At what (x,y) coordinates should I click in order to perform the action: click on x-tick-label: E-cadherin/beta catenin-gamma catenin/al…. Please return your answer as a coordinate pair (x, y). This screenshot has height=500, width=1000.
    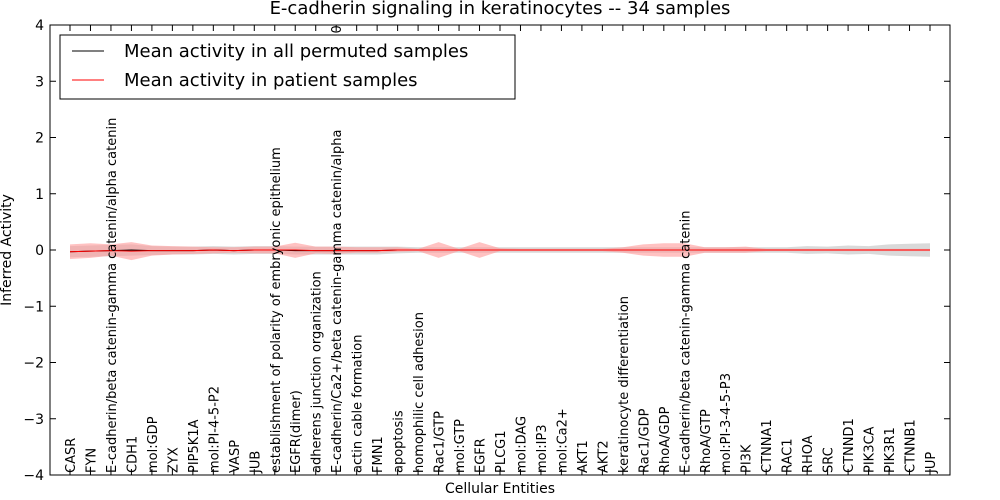
    Looking at the image, I should click on (112, 295).